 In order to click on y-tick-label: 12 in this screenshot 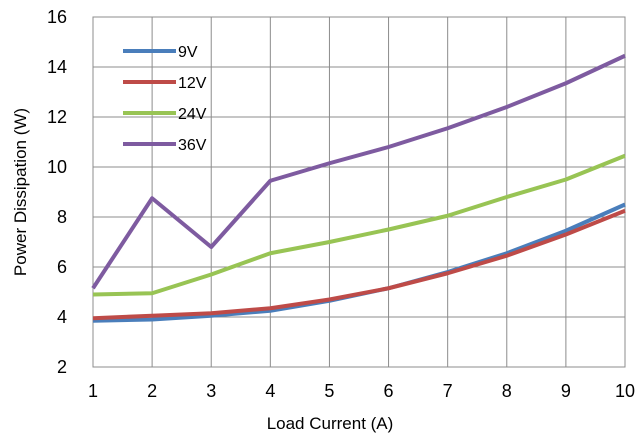, I will do `click(57, 117)`.